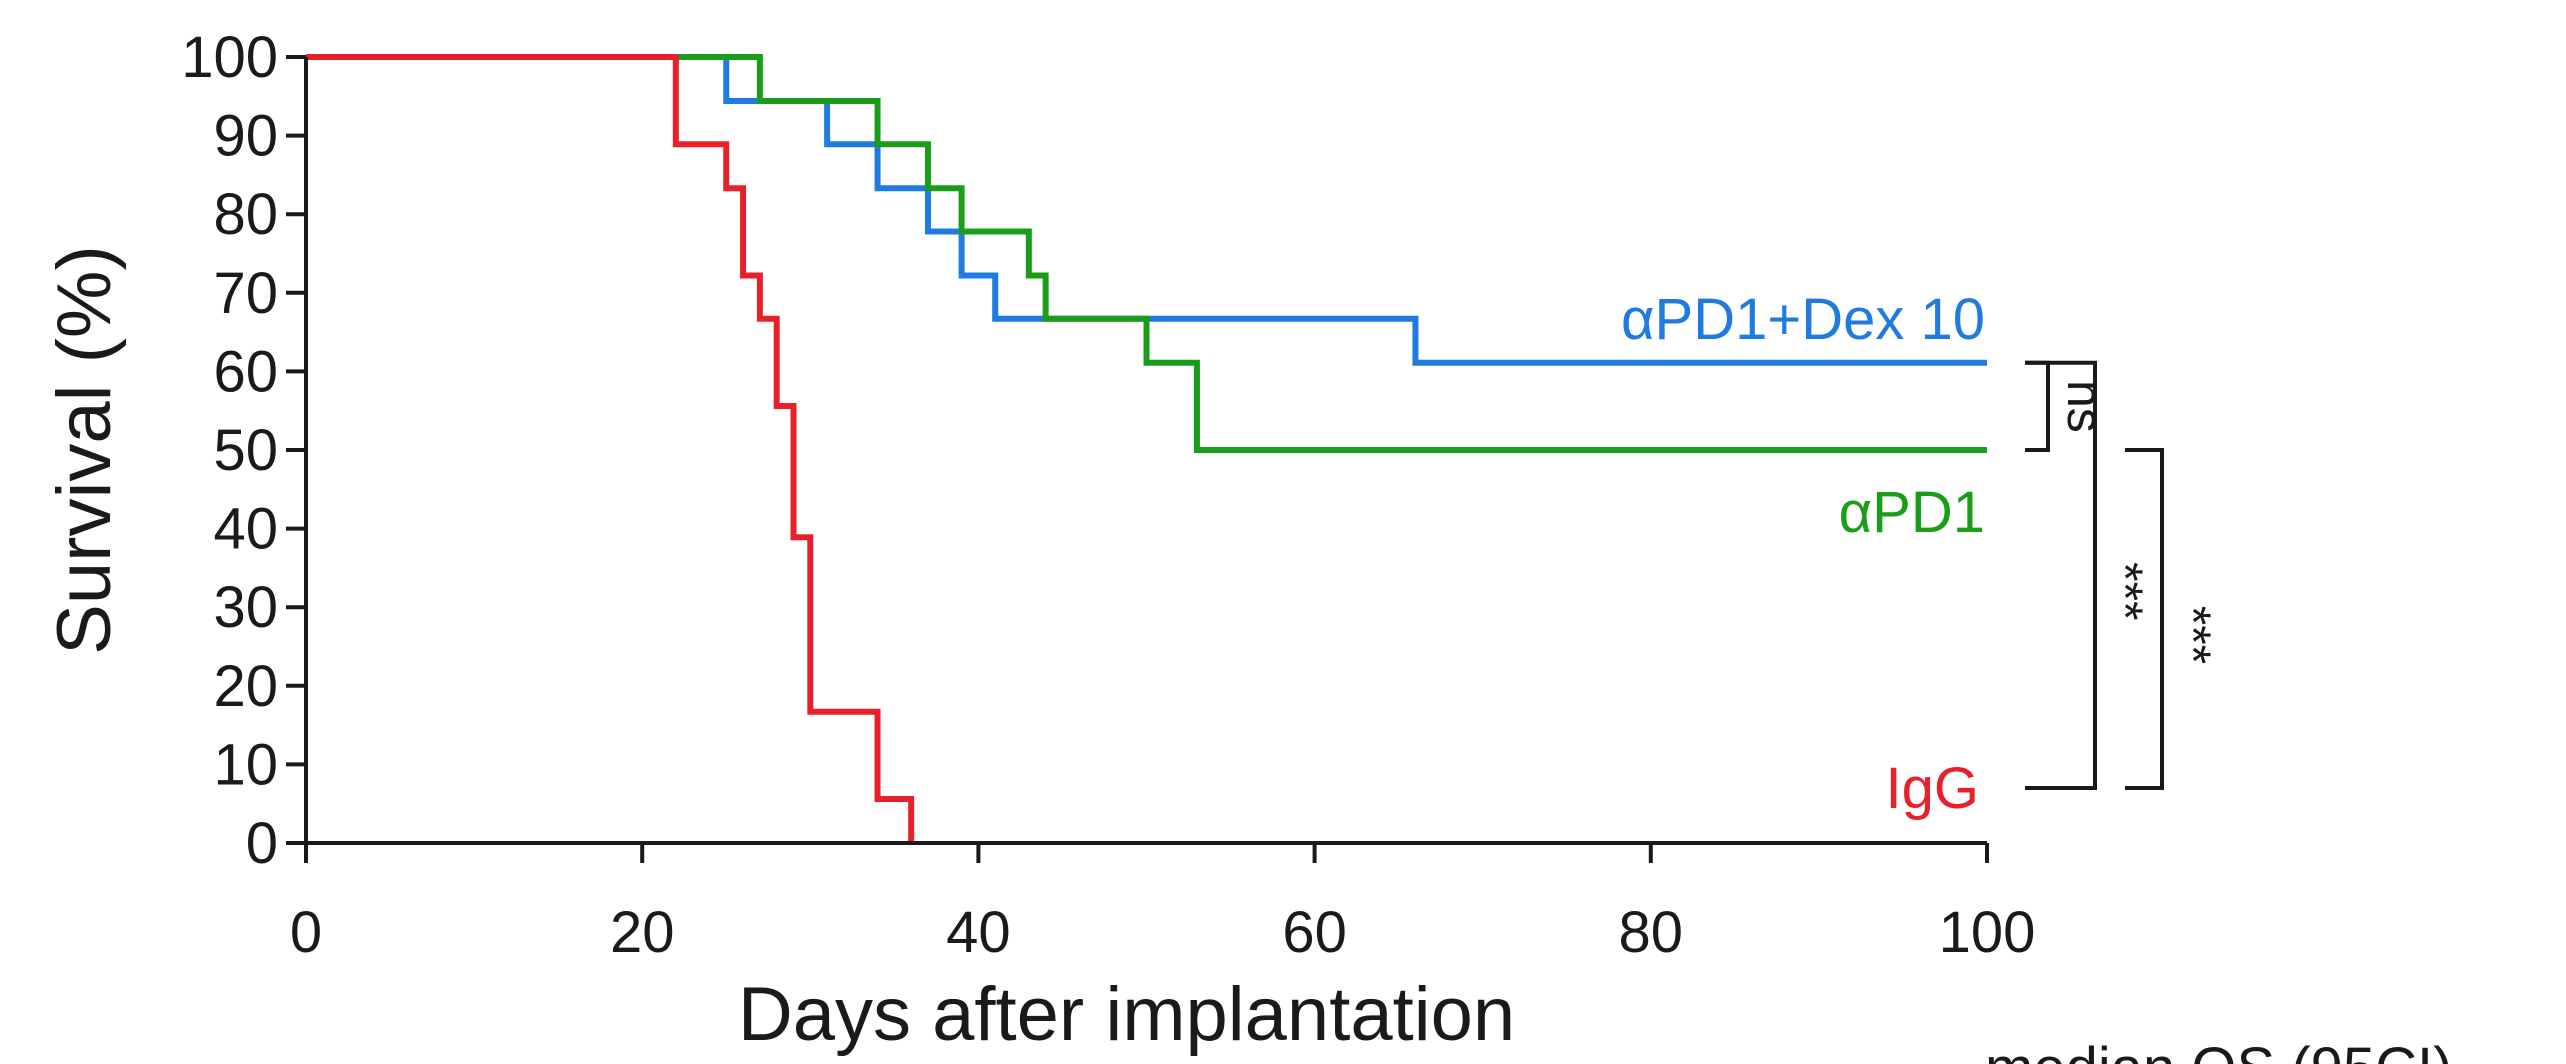 The width and height of the screenshot is (2566, 1064). Describe the element at coordinates (1912, 512) in the screenshot. I see `series-label-apd1: αPD1` at that location.